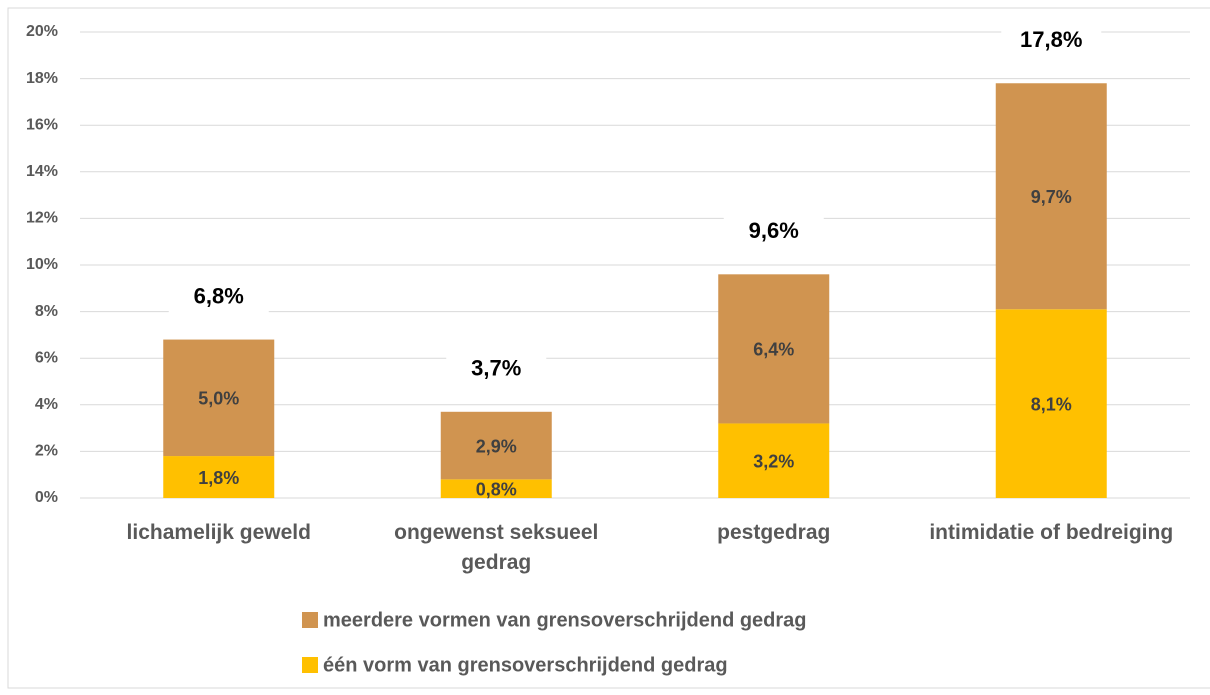  I want to click on data-label: 1,8%, so click(218, 478).